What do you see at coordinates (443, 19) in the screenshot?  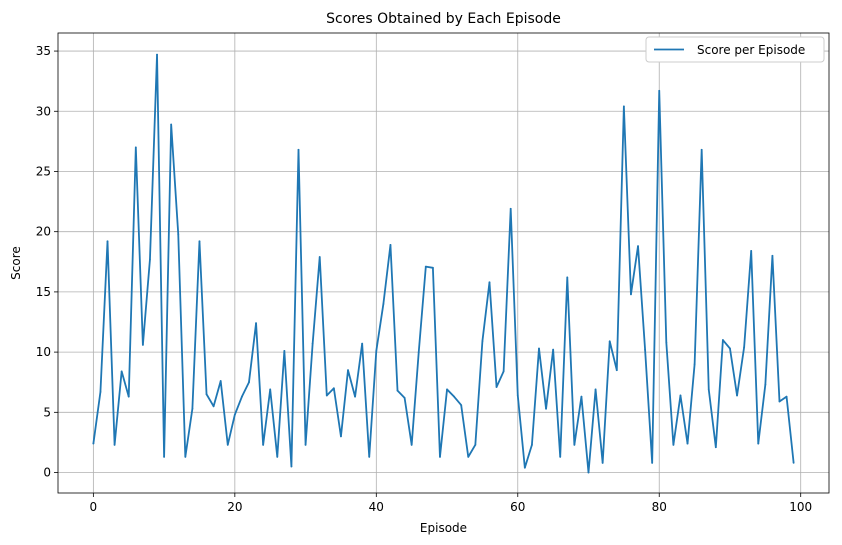 I see `chart-title: Scores Obtained by Each Episode` at bounding box center [443, 19].